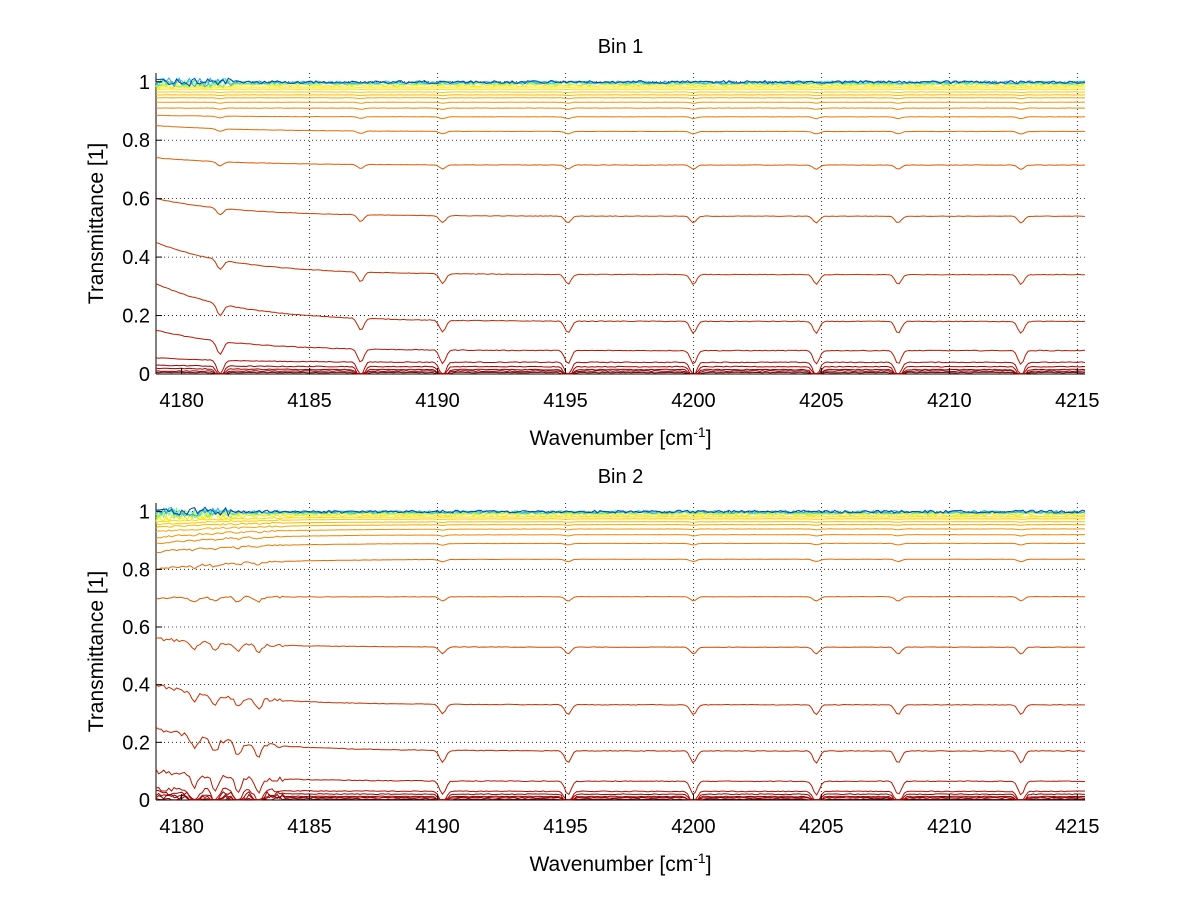 The image size is (1200, 906). Describe the element at coordinates (621, 47) in the screenshot. I see `chart-title: Bin 1` at that location.